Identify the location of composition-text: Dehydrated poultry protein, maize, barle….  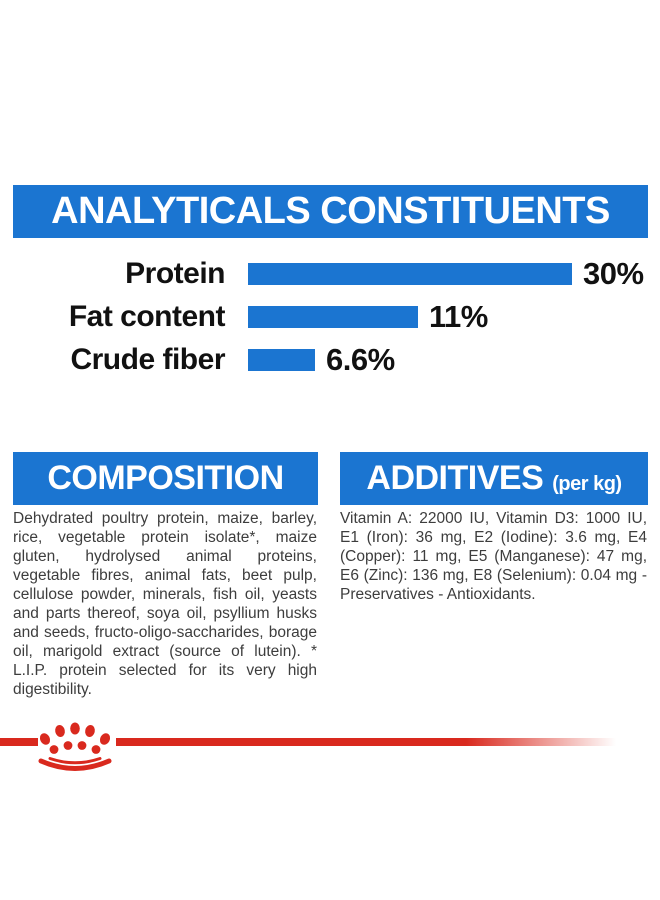
(165, 604).